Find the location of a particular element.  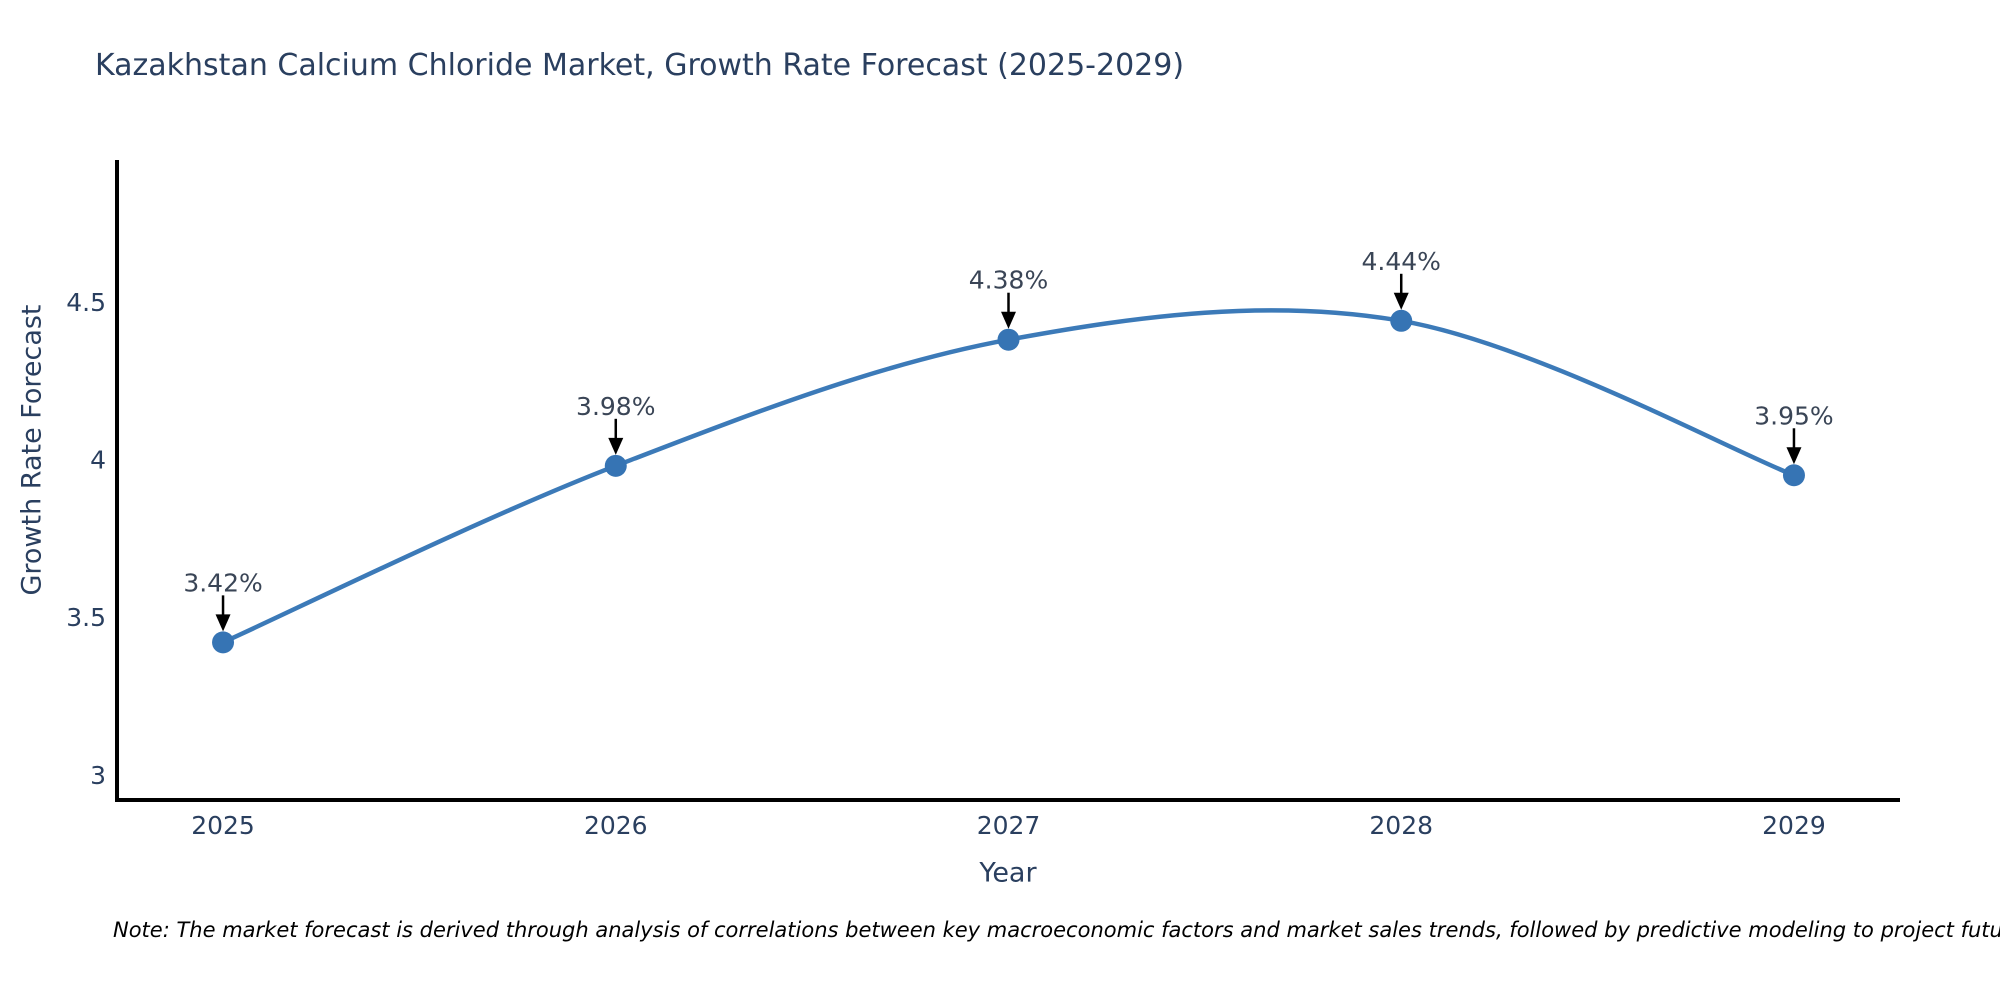

point-annotation-label: 3.95% is located at coordinates (1793, 415).